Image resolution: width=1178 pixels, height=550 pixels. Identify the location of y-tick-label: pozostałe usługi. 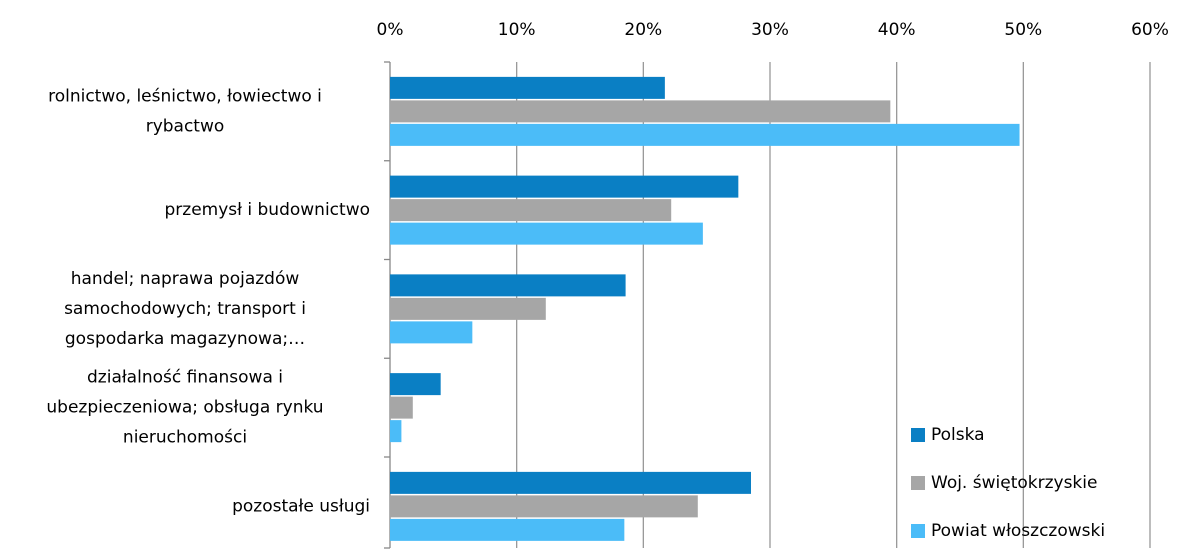
(301, 506).